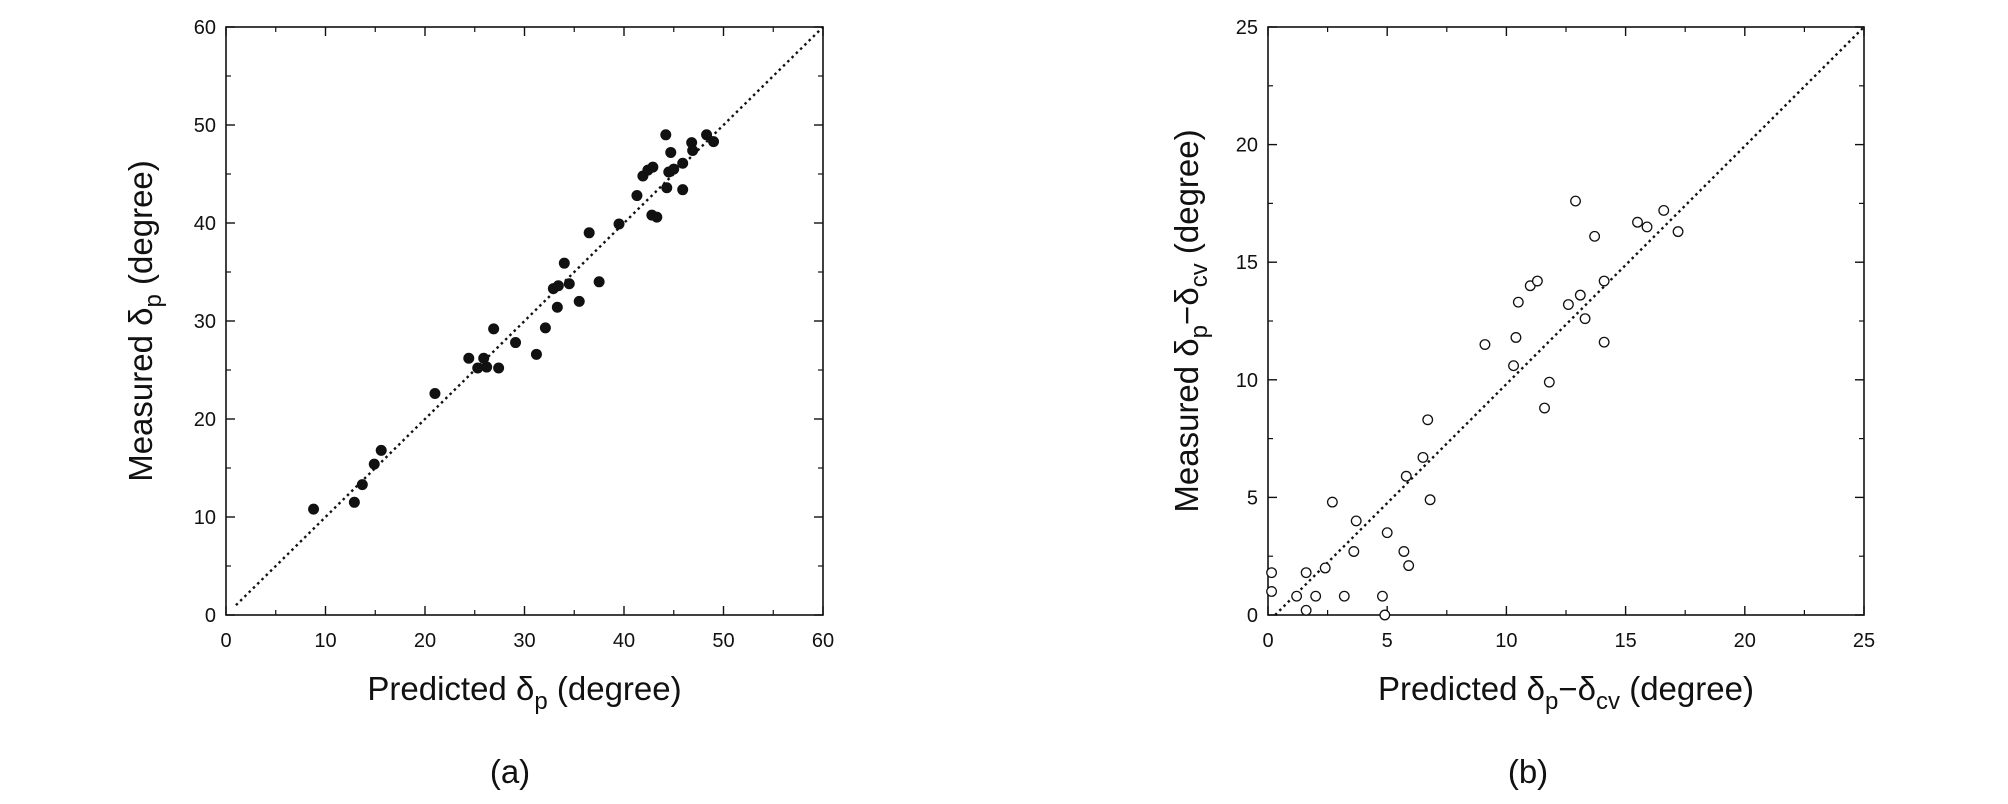 This screenshot has width=2008, height=804. What do you see at coordinates (823, 641) in the screenshot?
I see `x-tick-label: 60` at bounding box center [823, 641].